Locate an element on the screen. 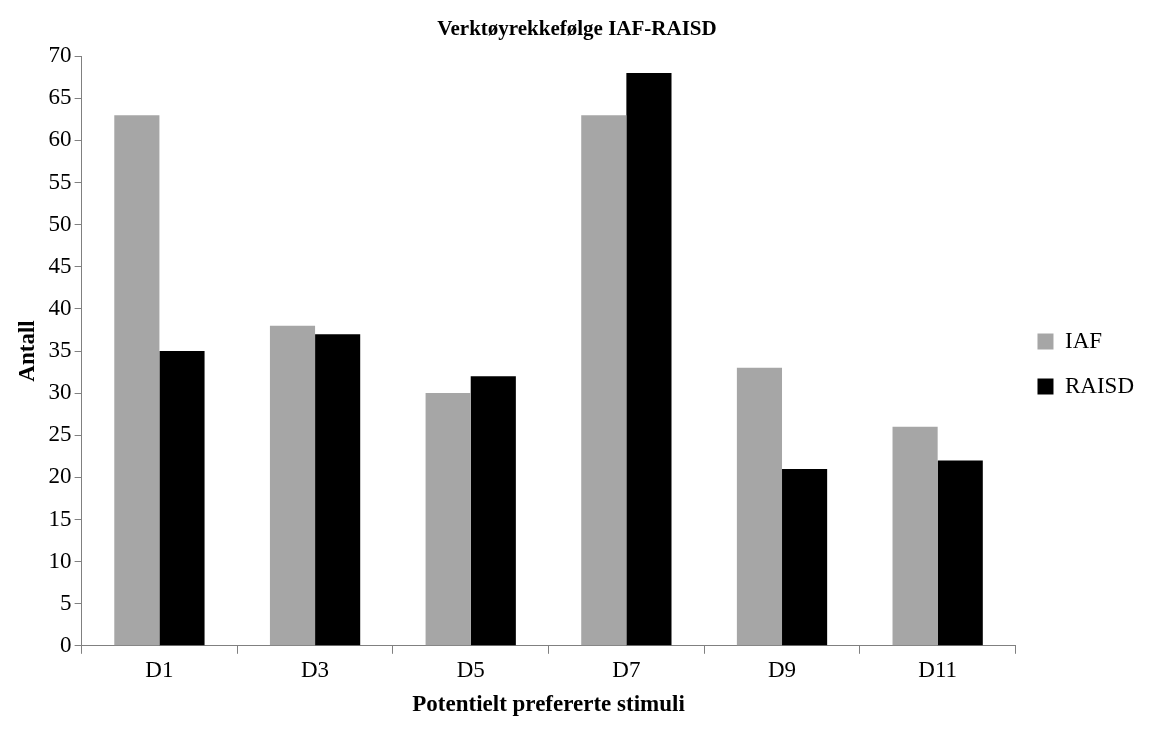  x-tick-label: D3 is located at coordinates (315, 669).